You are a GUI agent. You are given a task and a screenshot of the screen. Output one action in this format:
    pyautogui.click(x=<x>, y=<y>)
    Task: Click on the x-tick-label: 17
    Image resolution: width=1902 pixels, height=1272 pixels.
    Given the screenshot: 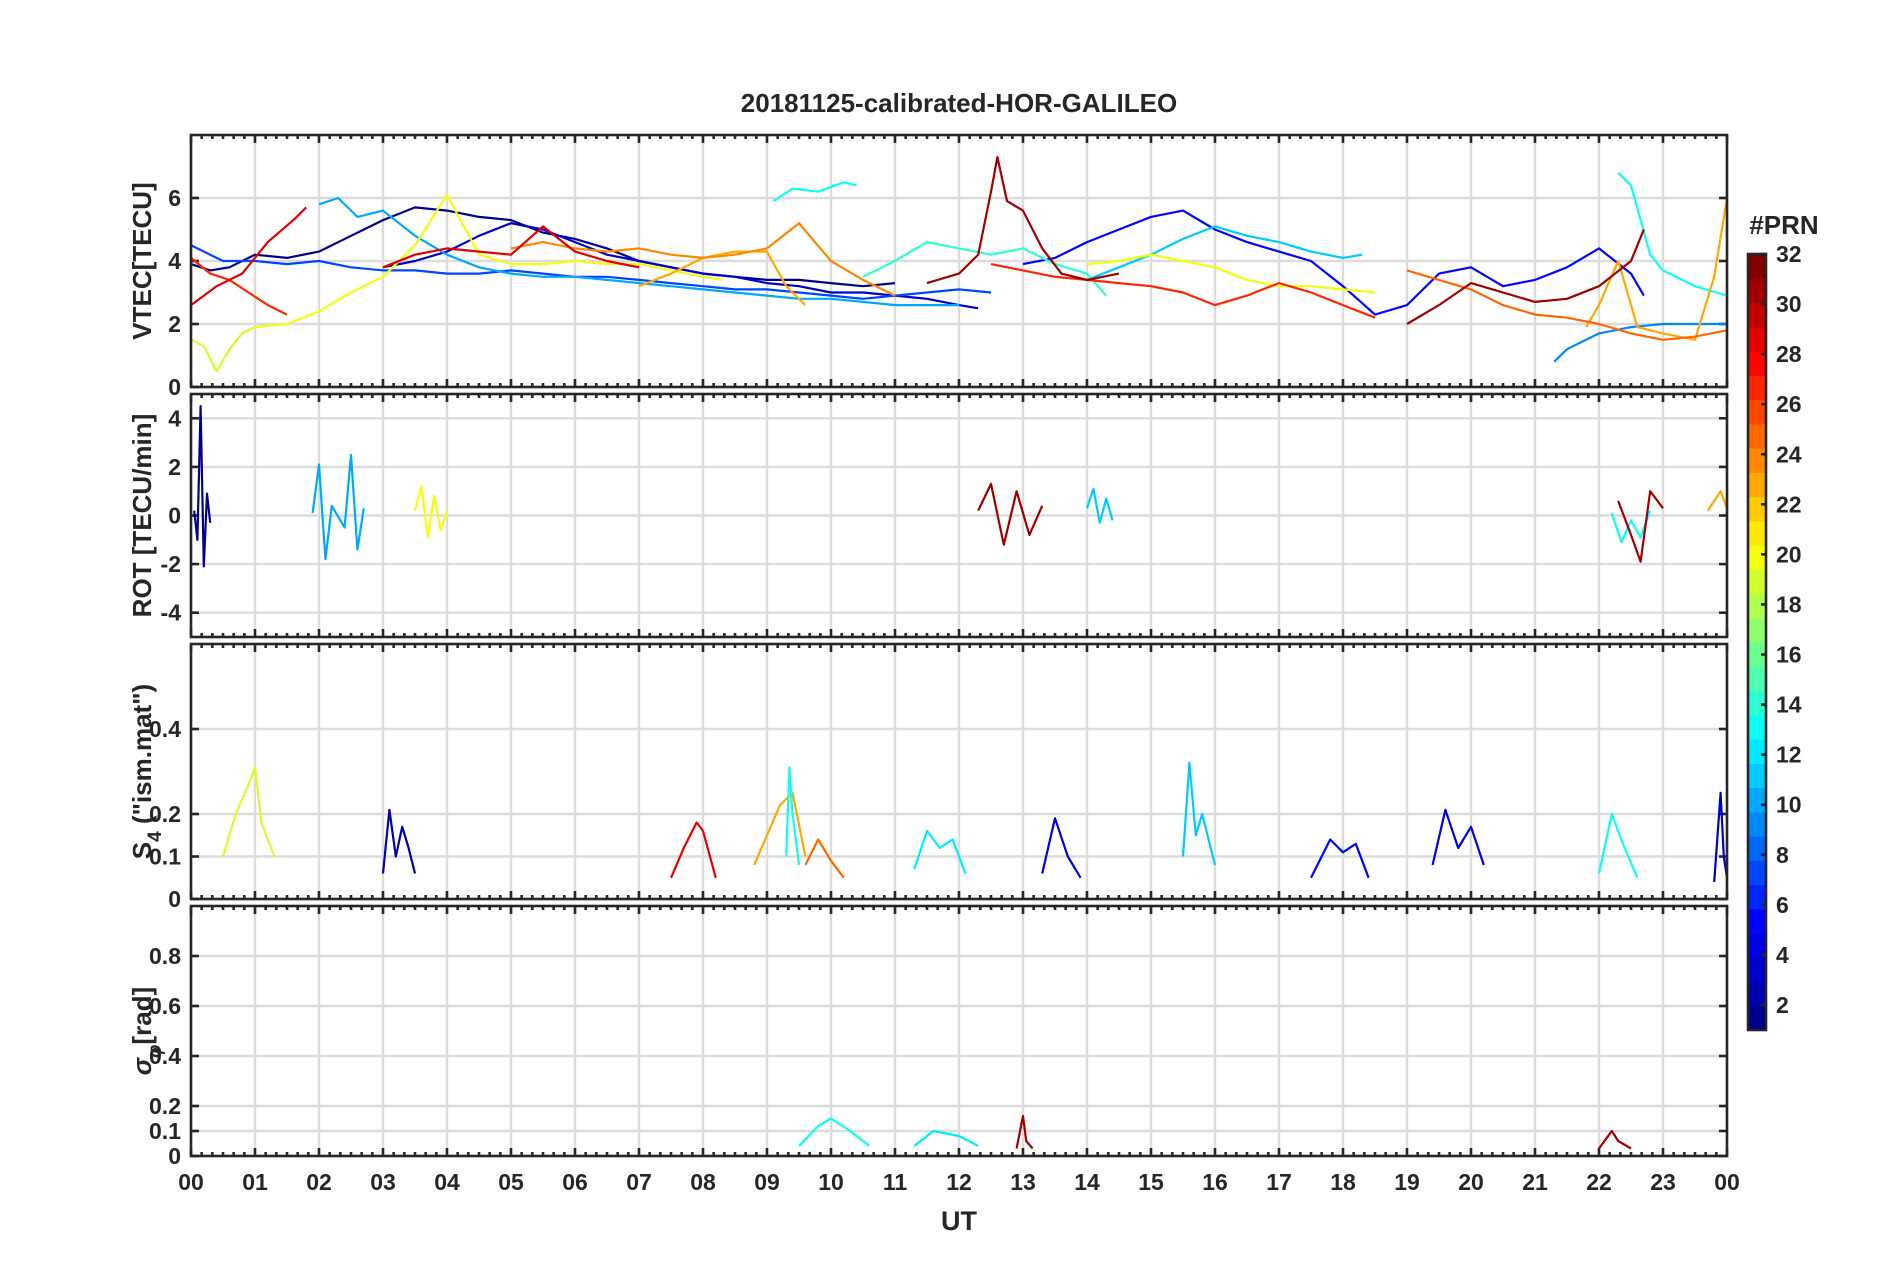 What is the action you would take?
    pyautogui.click(x=1279, y=1182)
    